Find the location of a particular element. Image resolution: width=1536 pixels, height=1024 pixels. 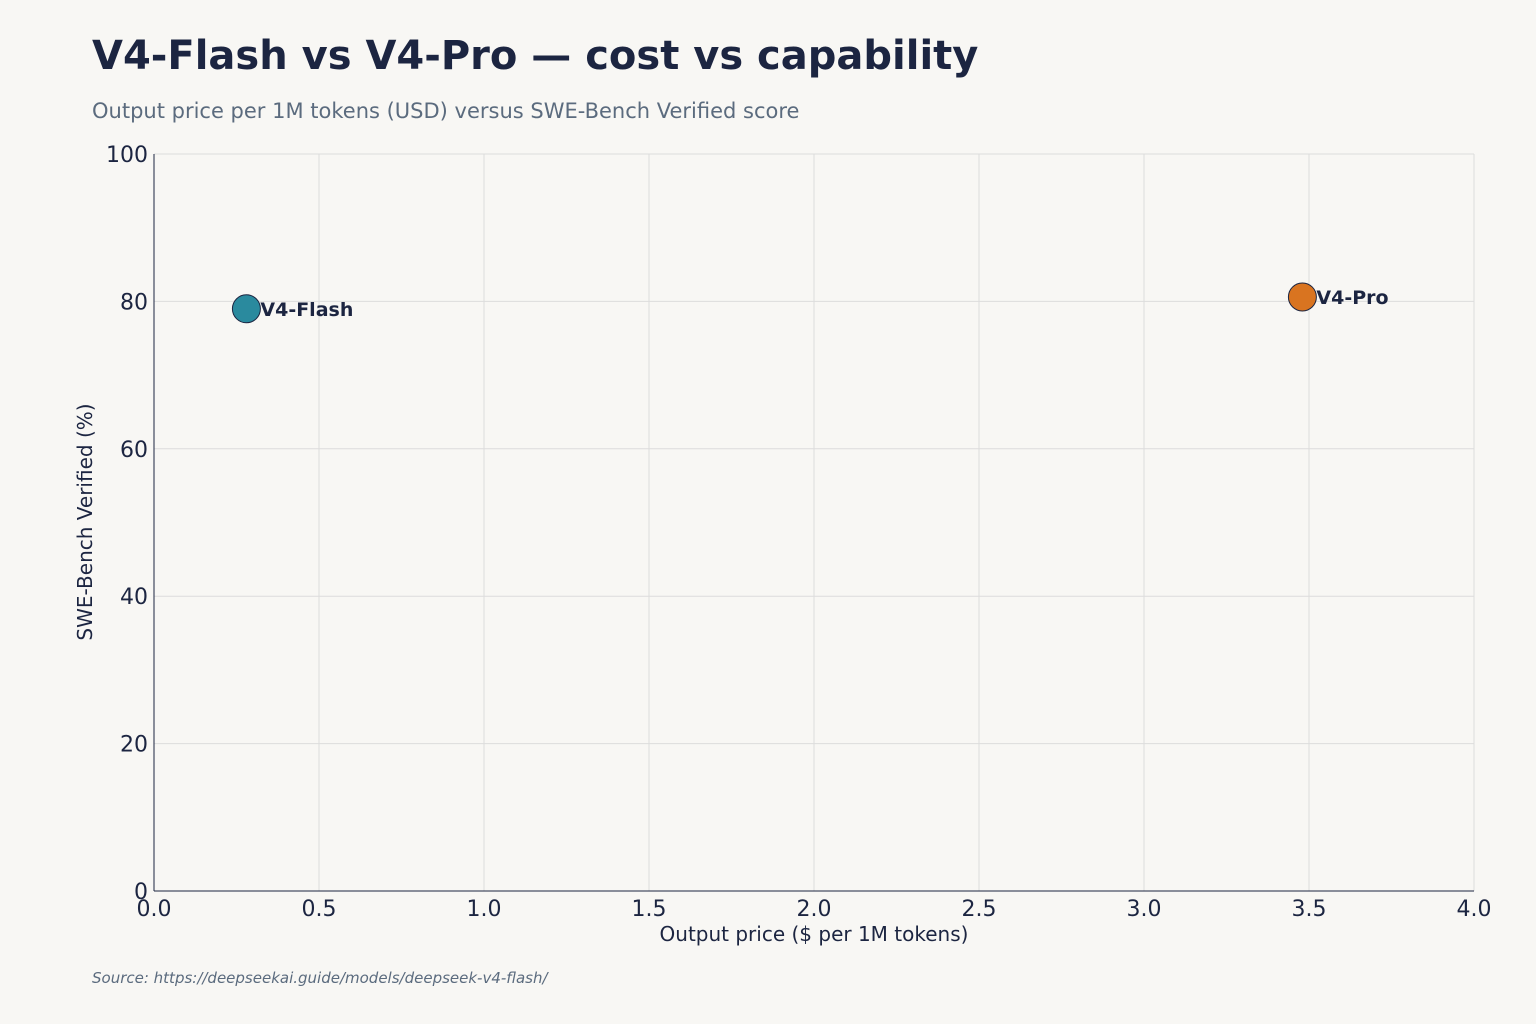

y-tick-label: 100 is located at coordinates (127, 155).